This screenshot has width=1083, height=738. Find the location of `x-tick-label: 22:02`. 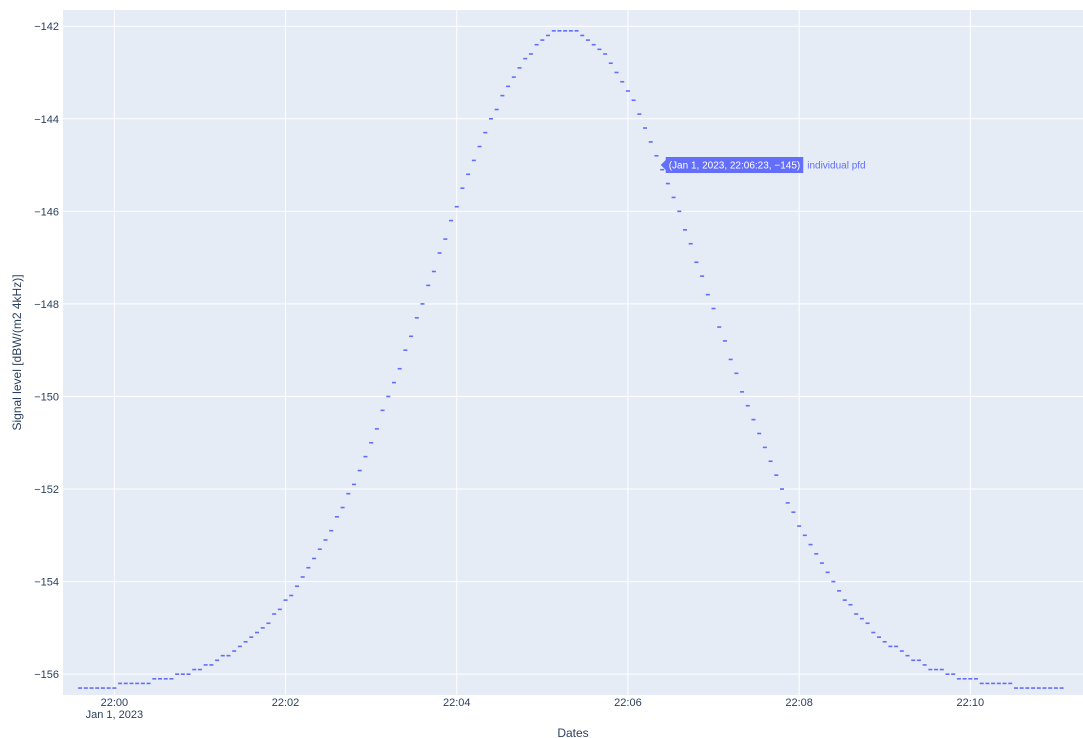

x-tick-label: 22:02 is located at coordinates (286, 703).